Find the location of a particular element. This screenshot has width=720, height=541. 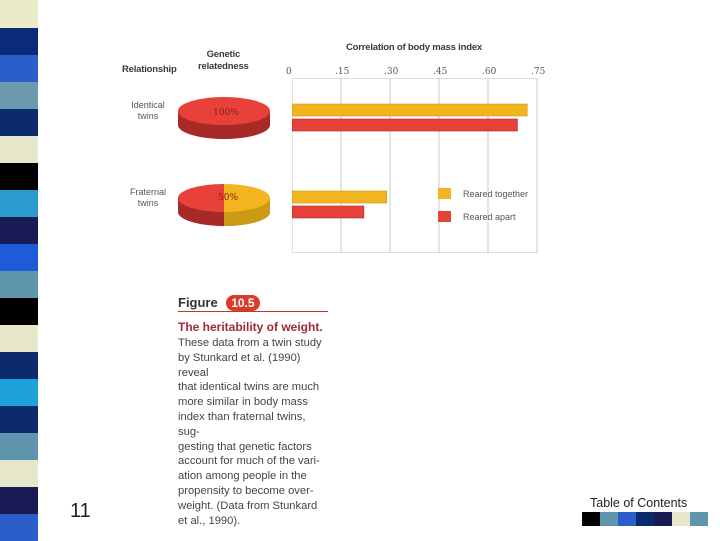

decorative-stripe is located at coordinates (32, 270).